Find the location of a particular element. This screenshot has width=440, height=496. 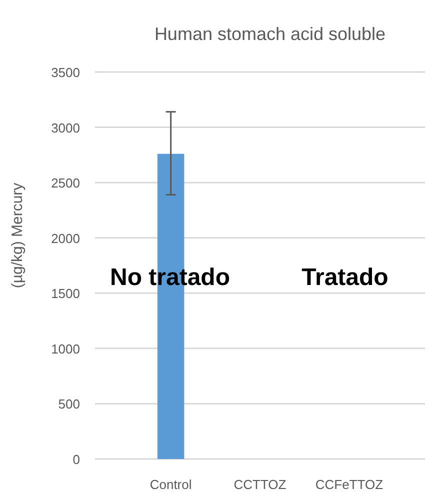

x-tick-label: CCTTOZ is located at coordinates (260, 484).